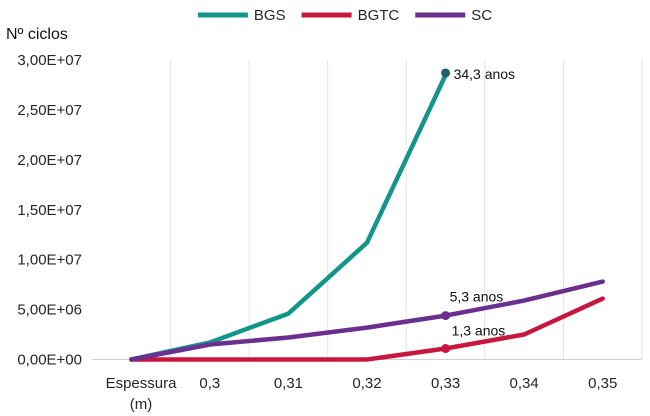 The image size is (650, 416). I want to click on x-tick-label: 0,33, so click(445, 383).